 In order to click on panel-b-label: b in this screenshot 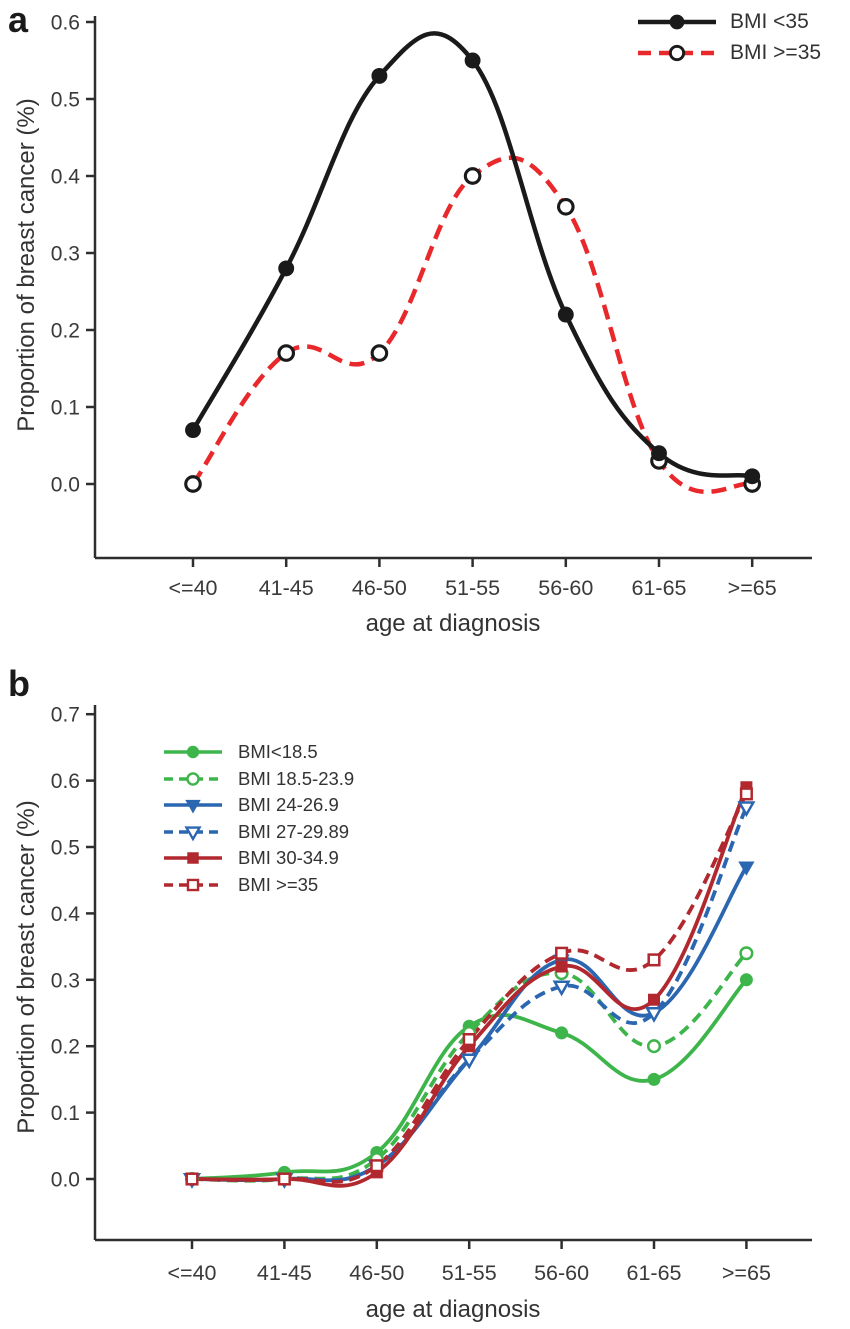, I will do `click(19, 683)`.